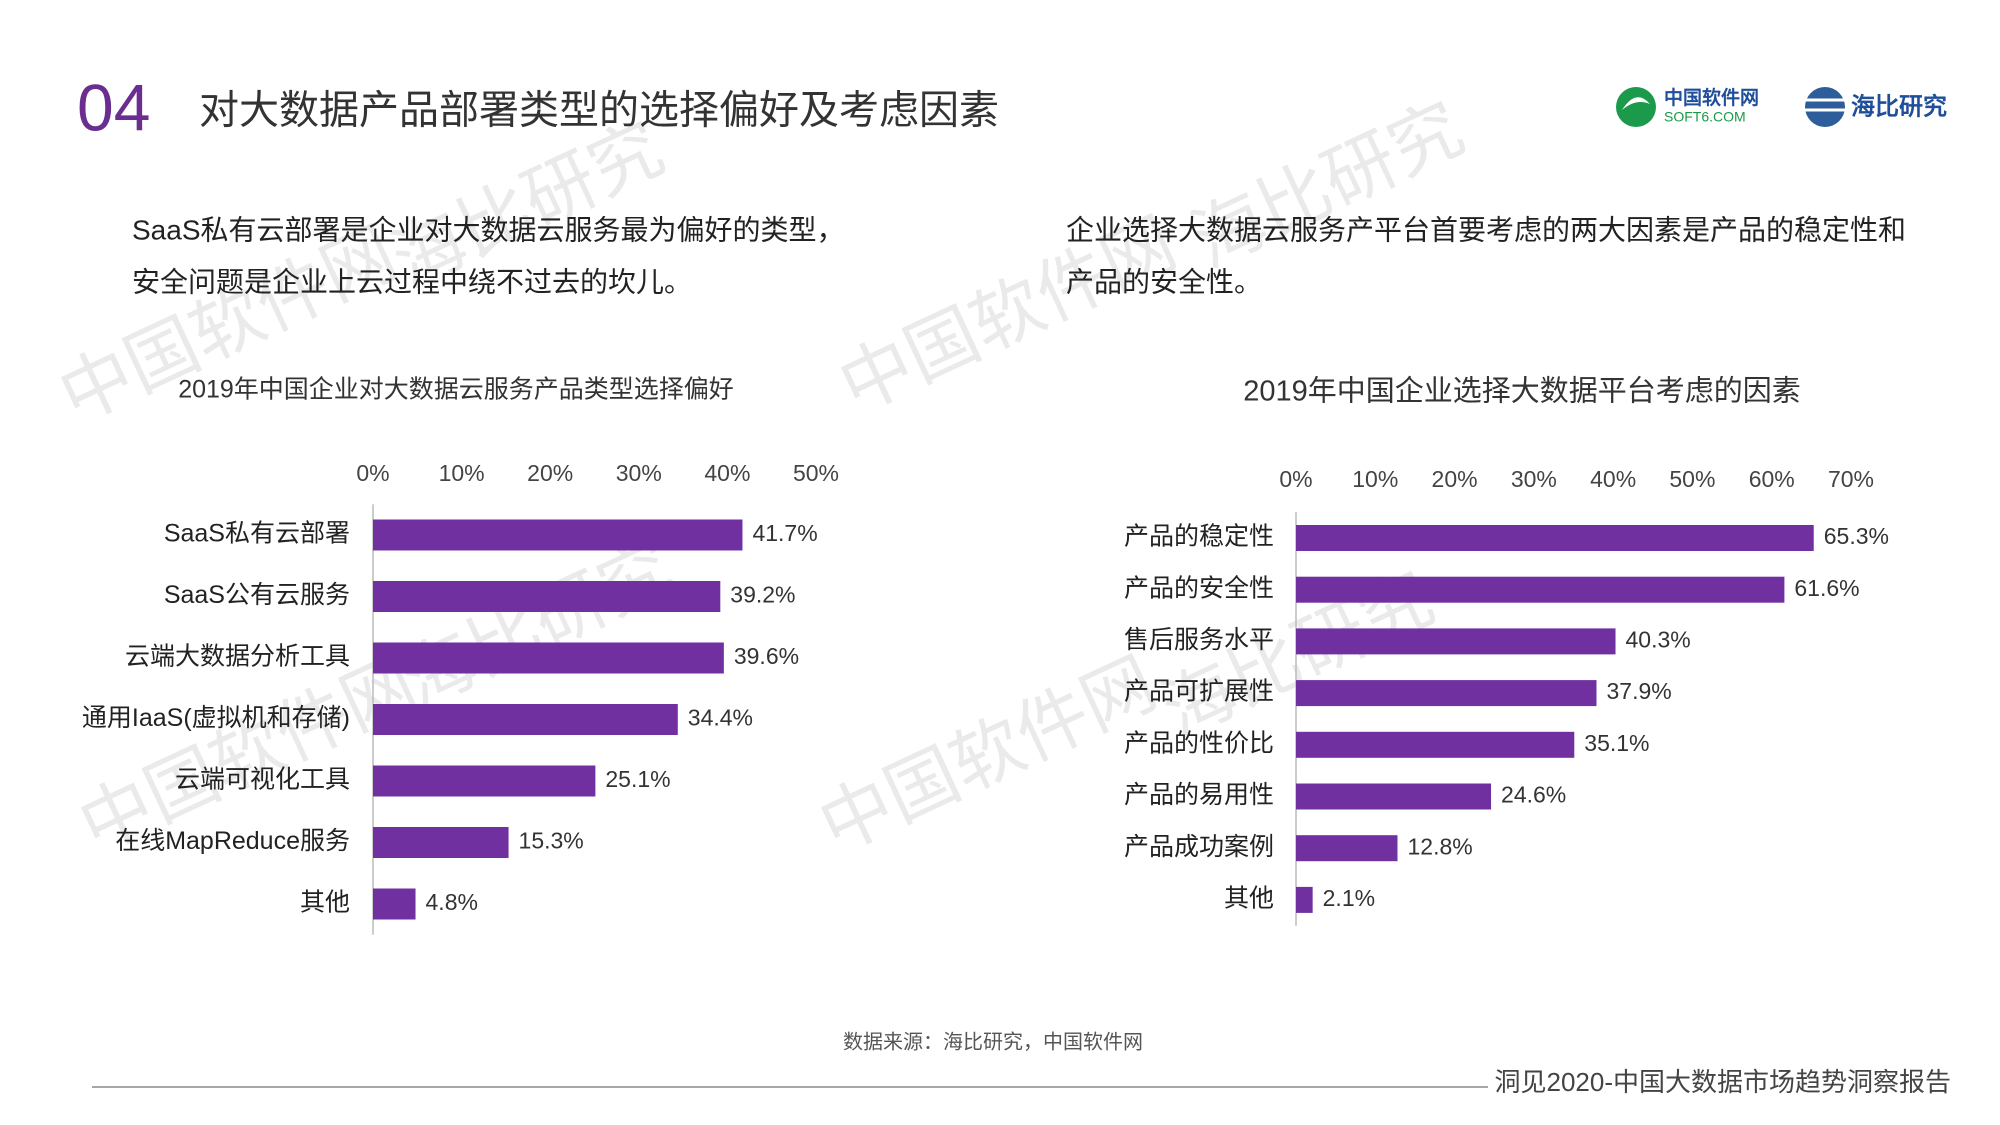  I want to click on intro-right: 企业选择大数据云服务产平台首要考虑的两大因素是产品的稳定性和, so click(1486, 229).